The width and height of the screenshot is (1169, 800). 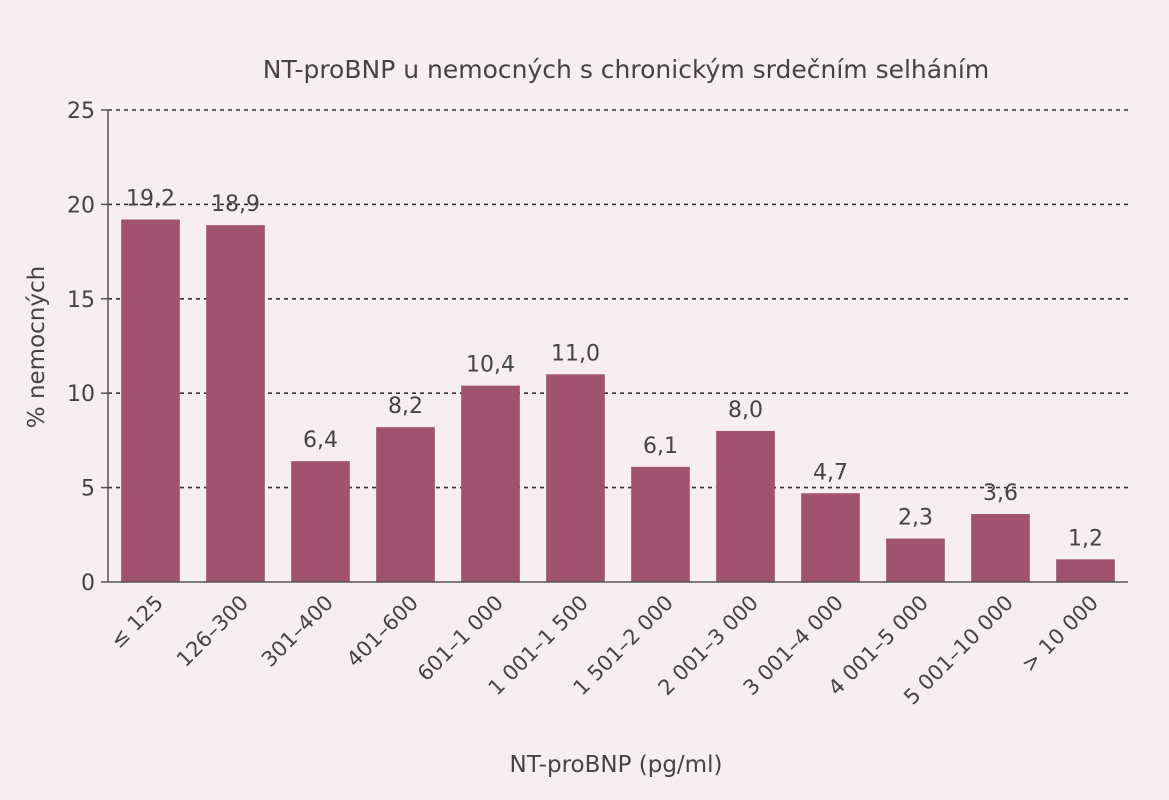 What do you see at coordinates (616, 765) in the screenshot?
I see `x-axis-label: NT-proBNP (pg/ml)` at bounding box center [616, 765].